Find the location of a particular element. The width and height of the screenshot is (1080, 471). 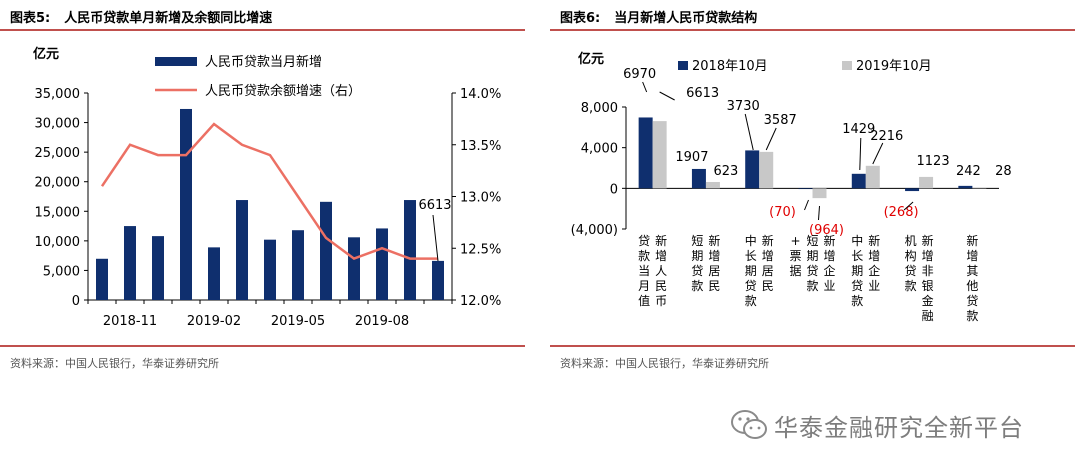

category-label-char: 币 is located at coordinates (661, 301).